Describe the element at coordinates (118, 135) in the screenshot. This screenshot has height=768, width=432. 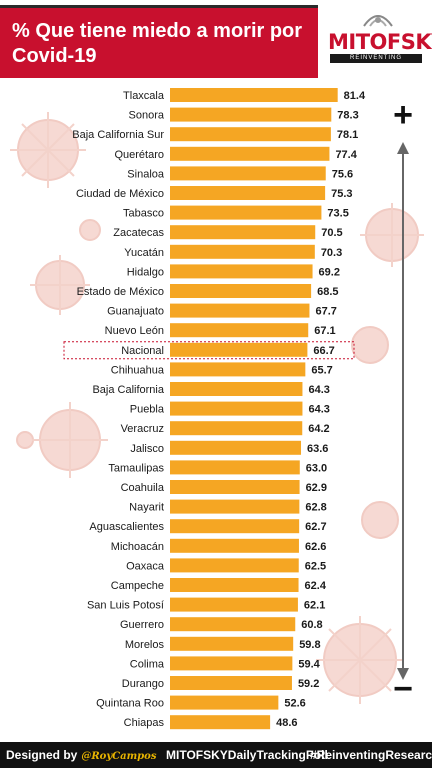
I see `category-label: Baja California Sur` at that location.